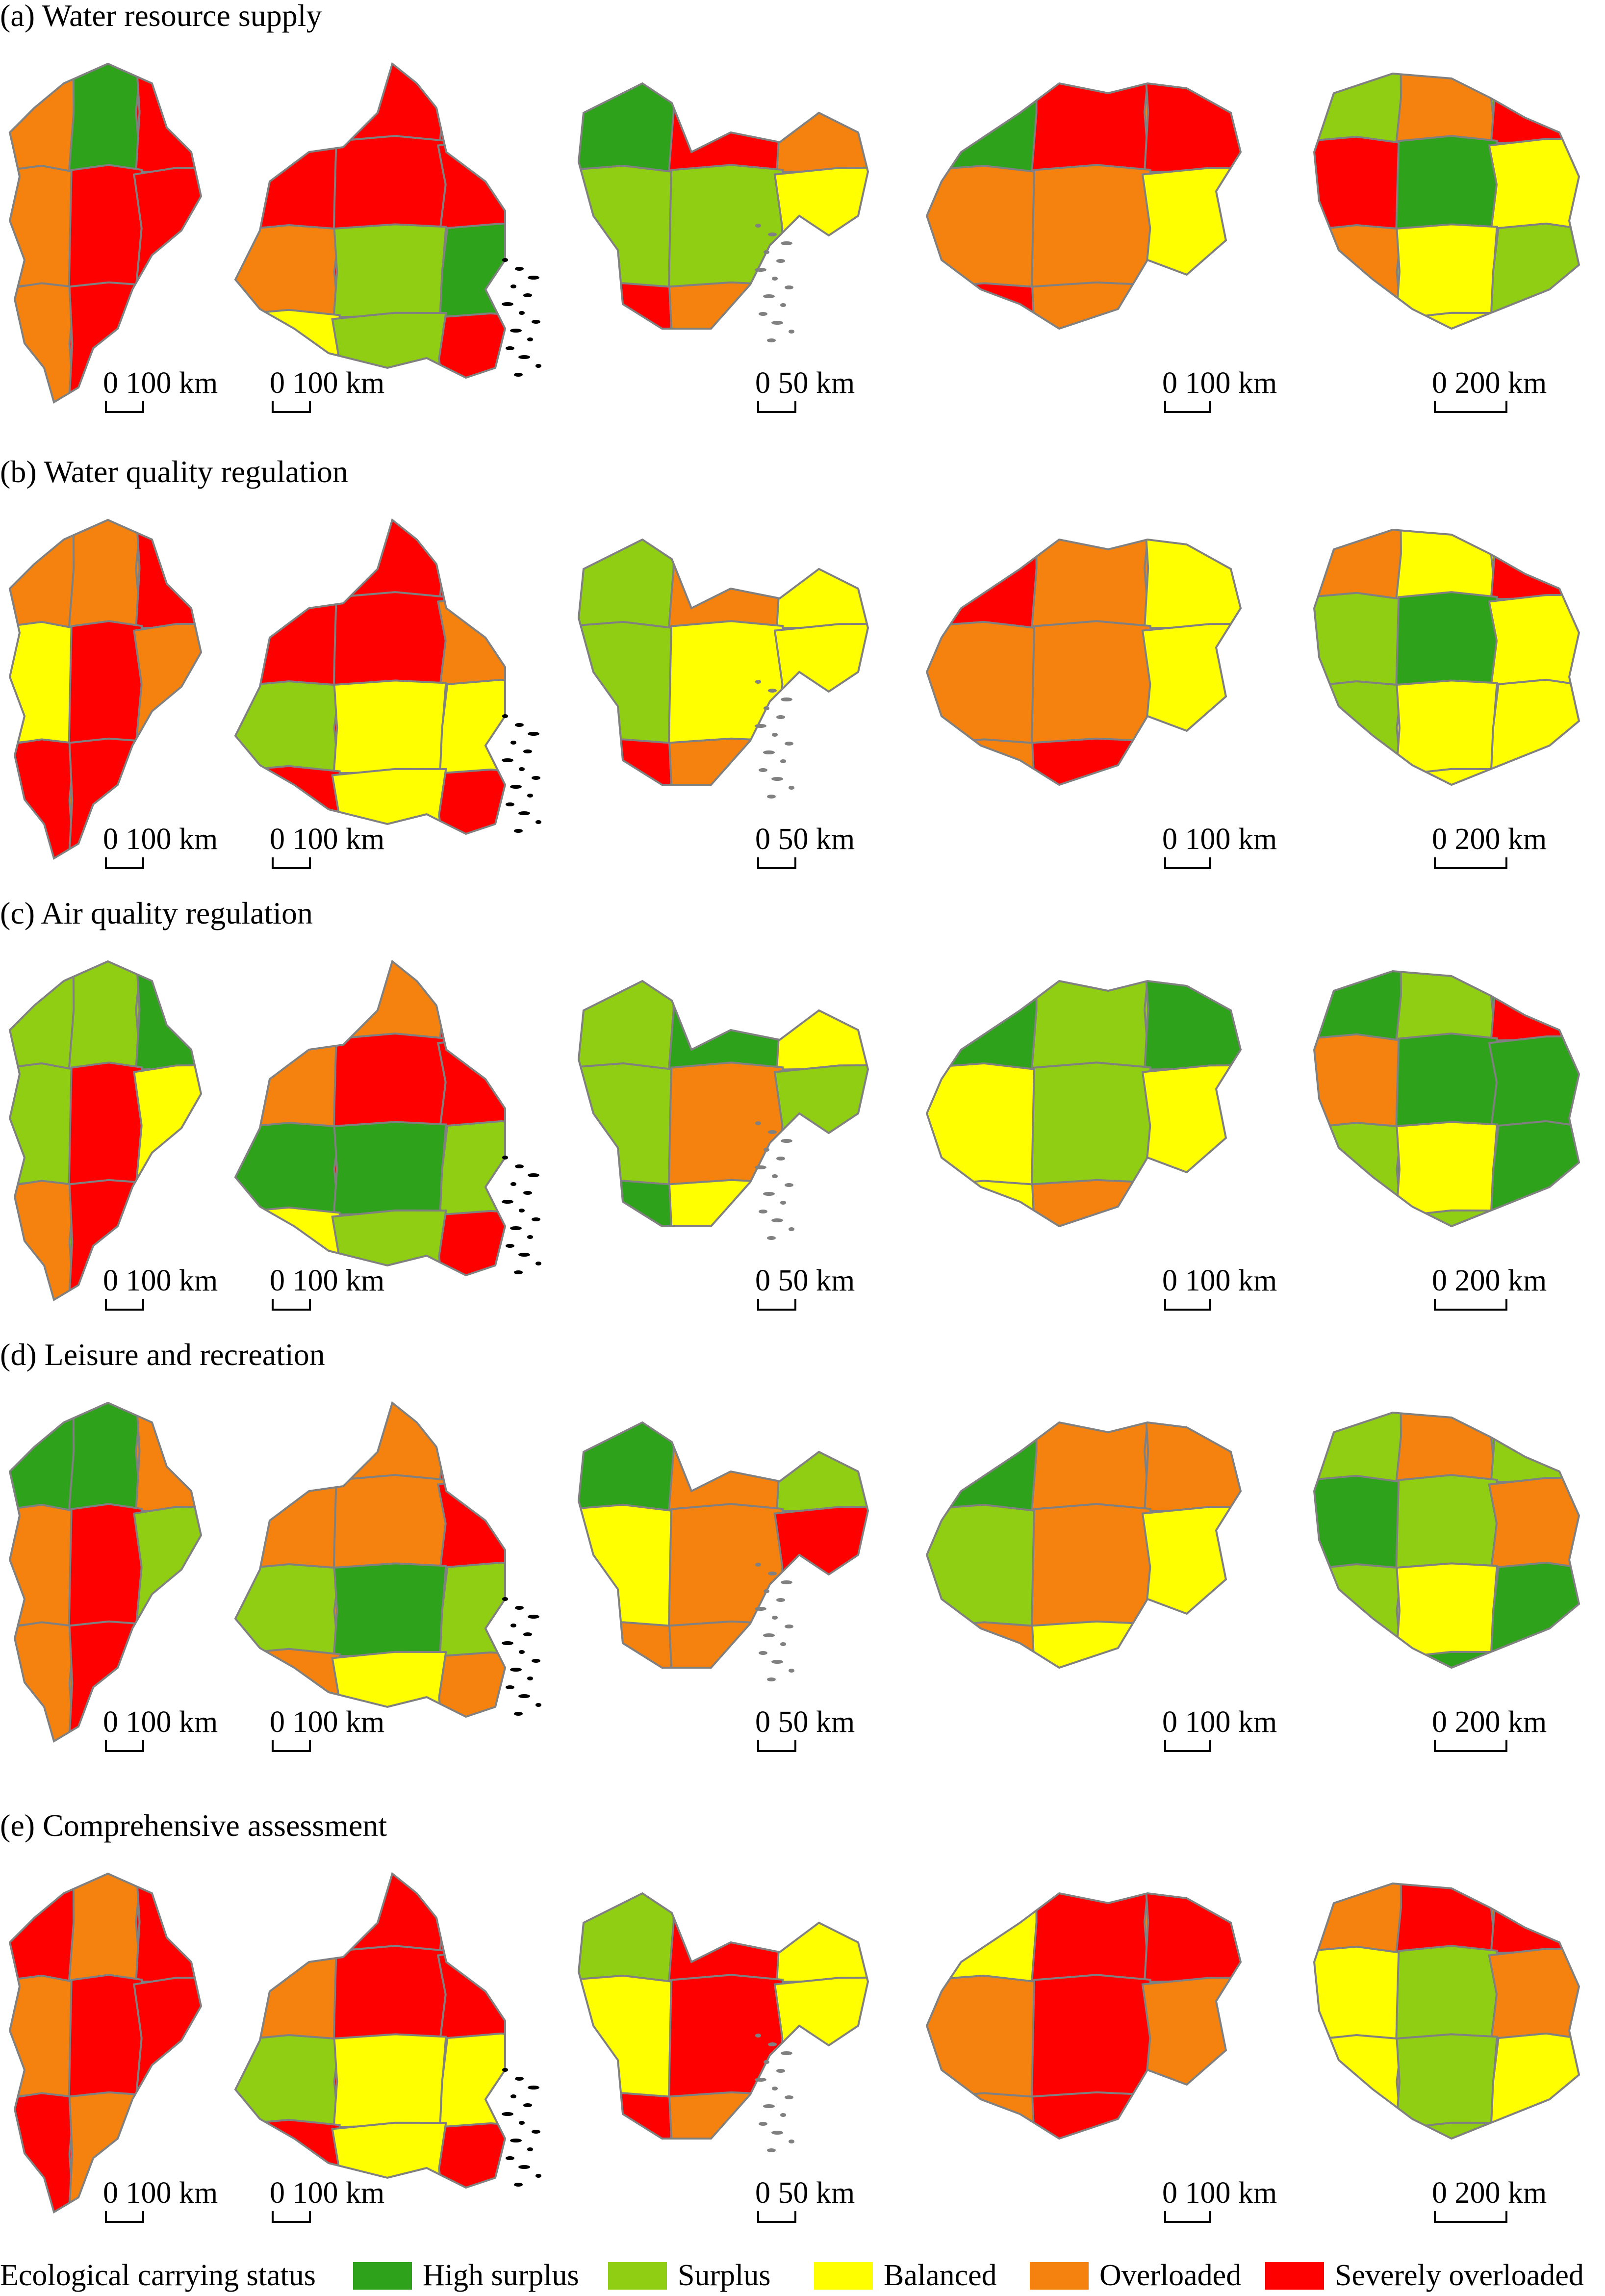 This screenshot has width=1605, height=2296. Describe the element at coordinates (105, 1572) in the screenshot. I see `region-map-1-svg` at that location.